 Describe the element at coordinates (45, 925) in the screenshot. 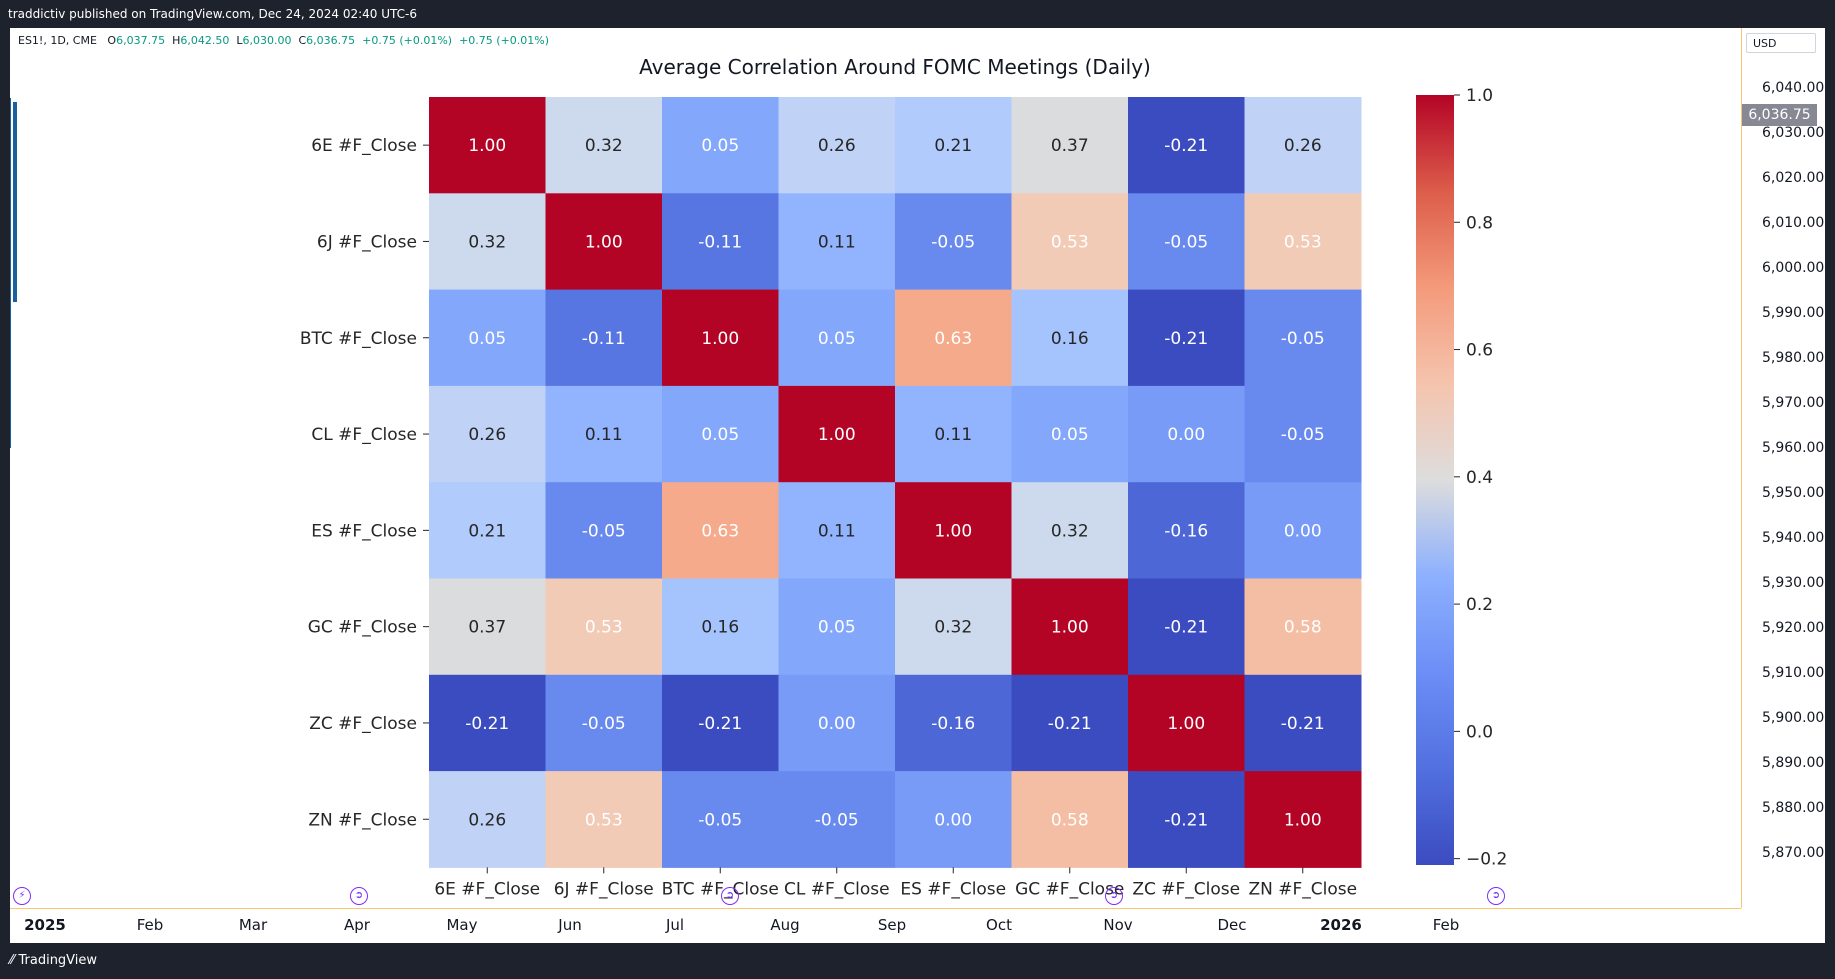

I see `time-axis-label: 2025` at that location.